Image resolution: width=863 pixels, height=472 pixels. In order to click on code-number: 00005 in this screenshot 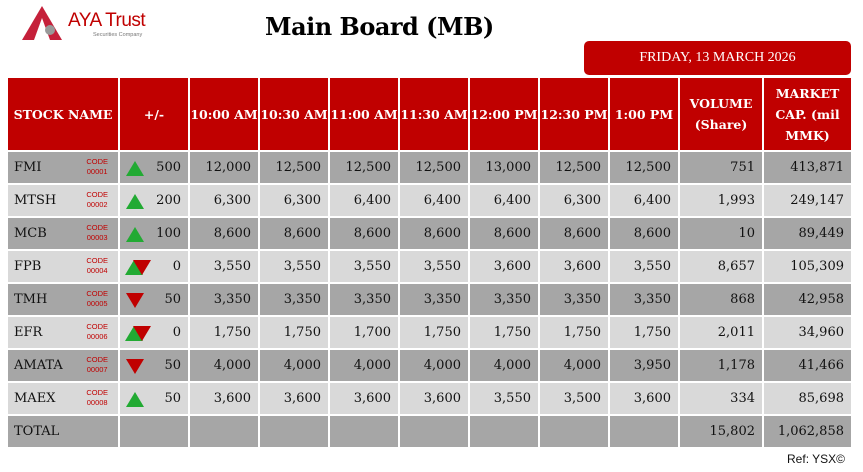, I will do `click(97, 303)`.